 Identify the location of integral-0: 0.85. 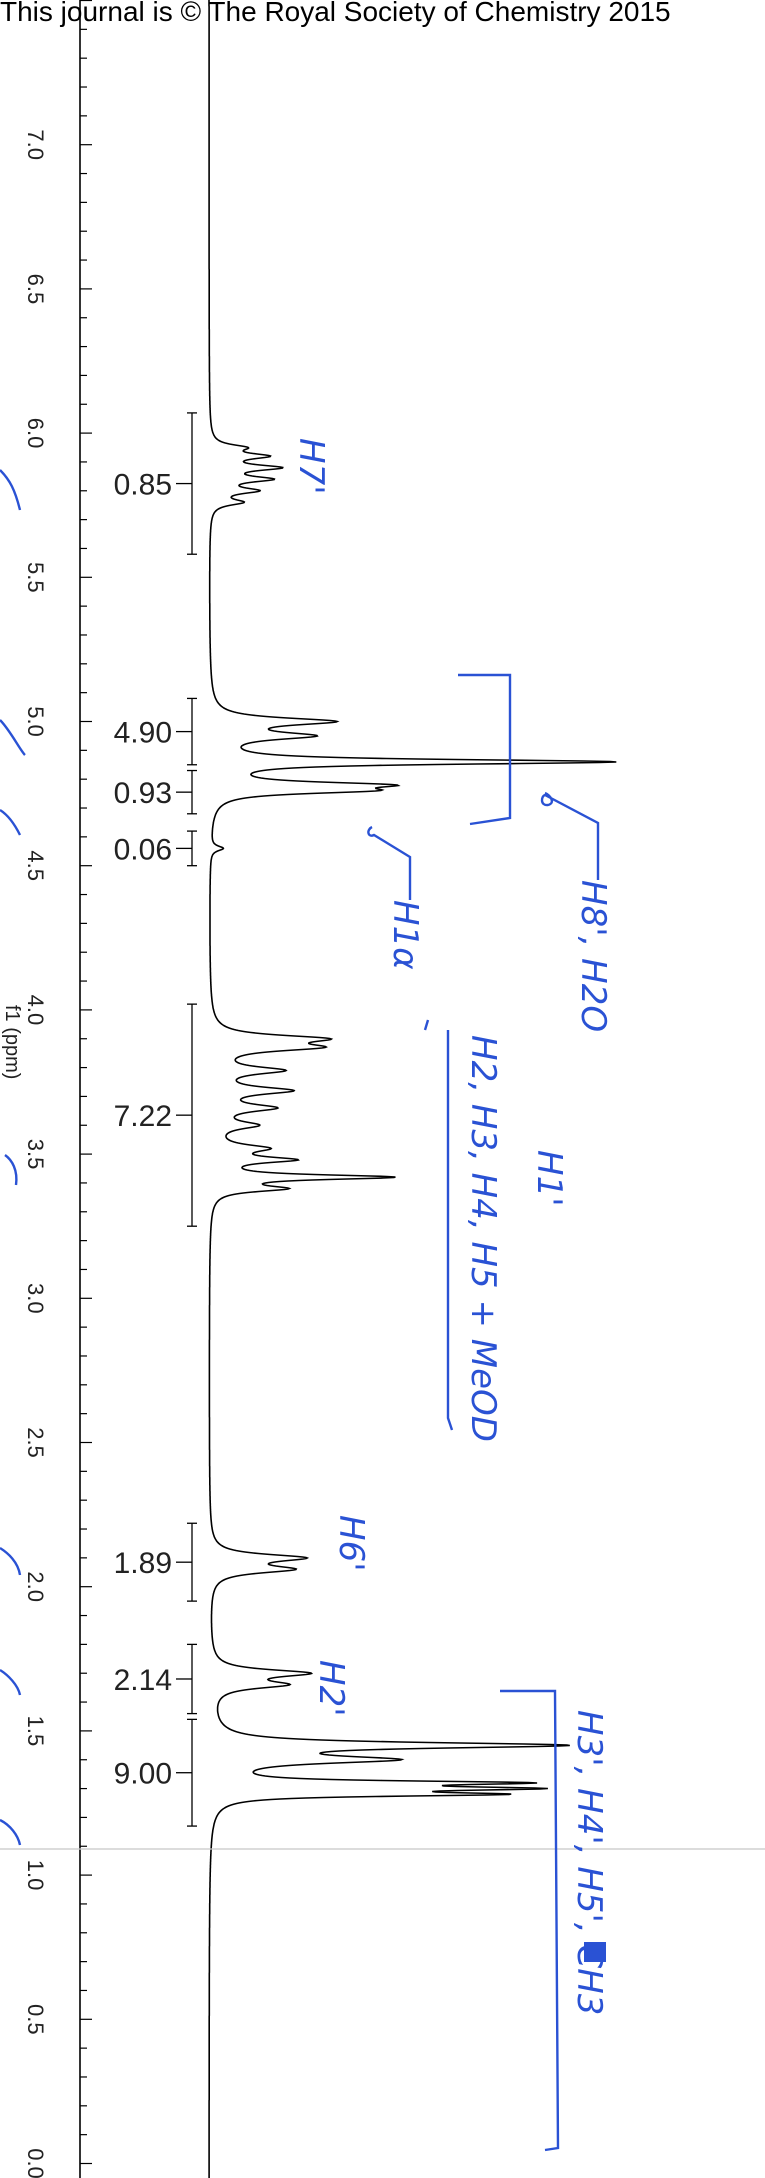
(155, 483).